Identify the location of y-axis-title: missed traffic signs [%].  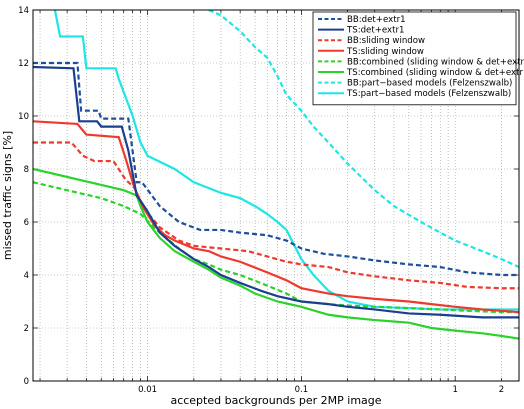
(7, 195).